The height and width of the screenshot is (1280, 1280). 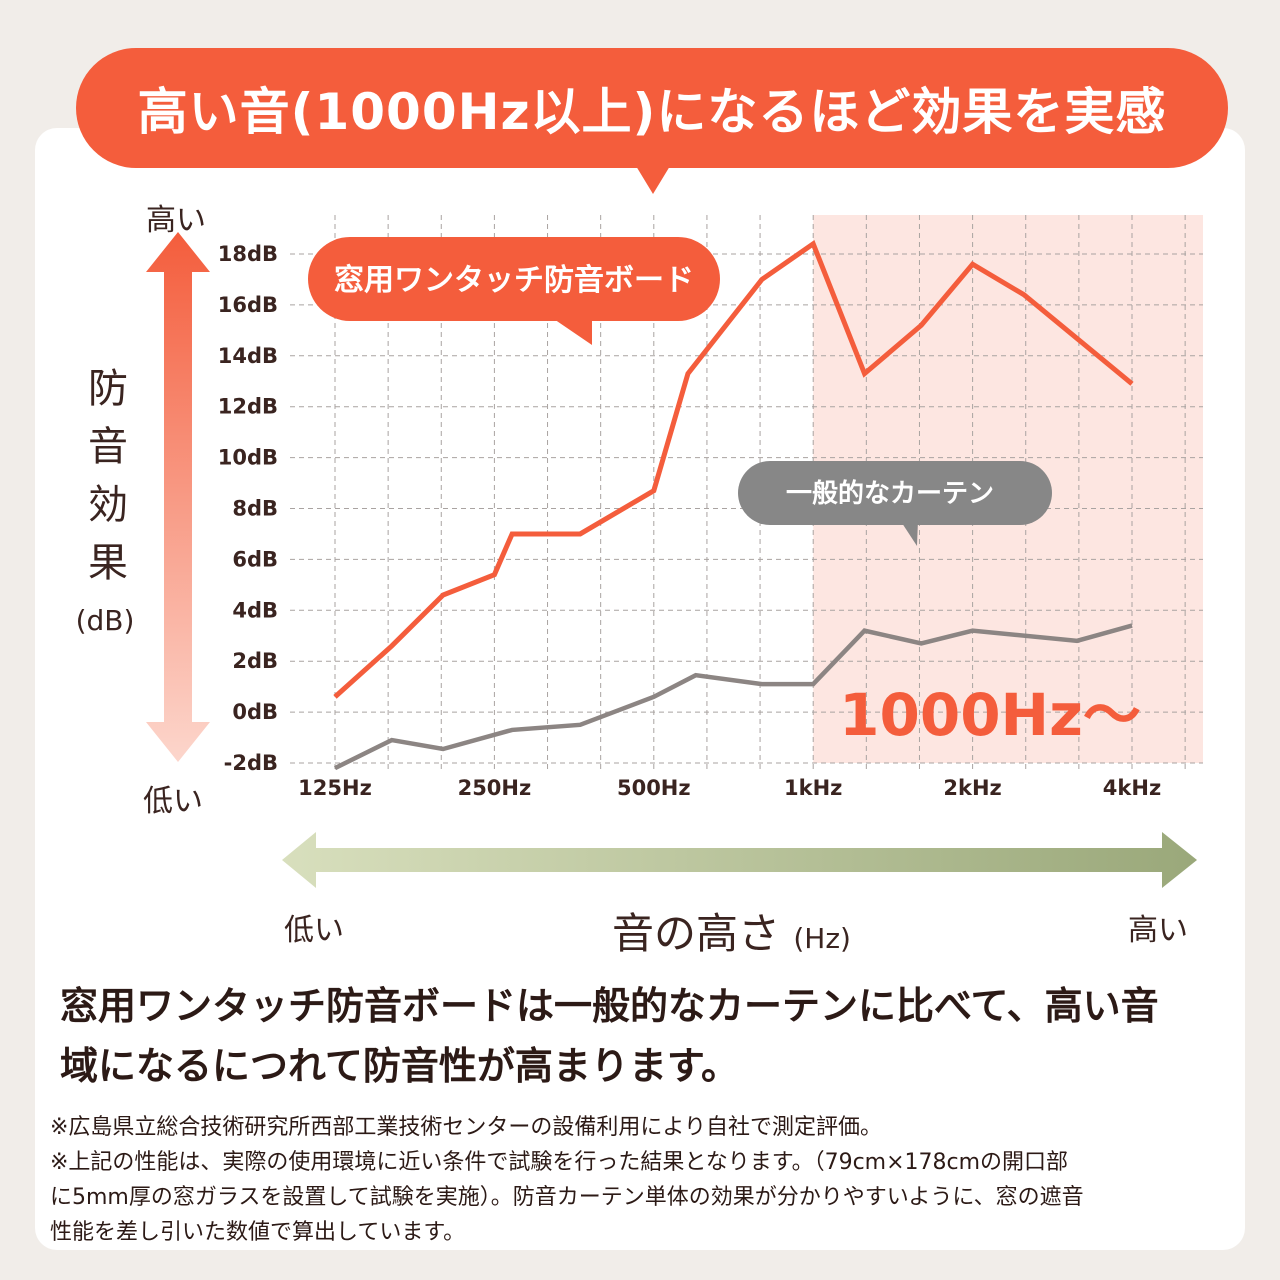 I want to click on y-title-char: 果, so click(x=108, y=563).